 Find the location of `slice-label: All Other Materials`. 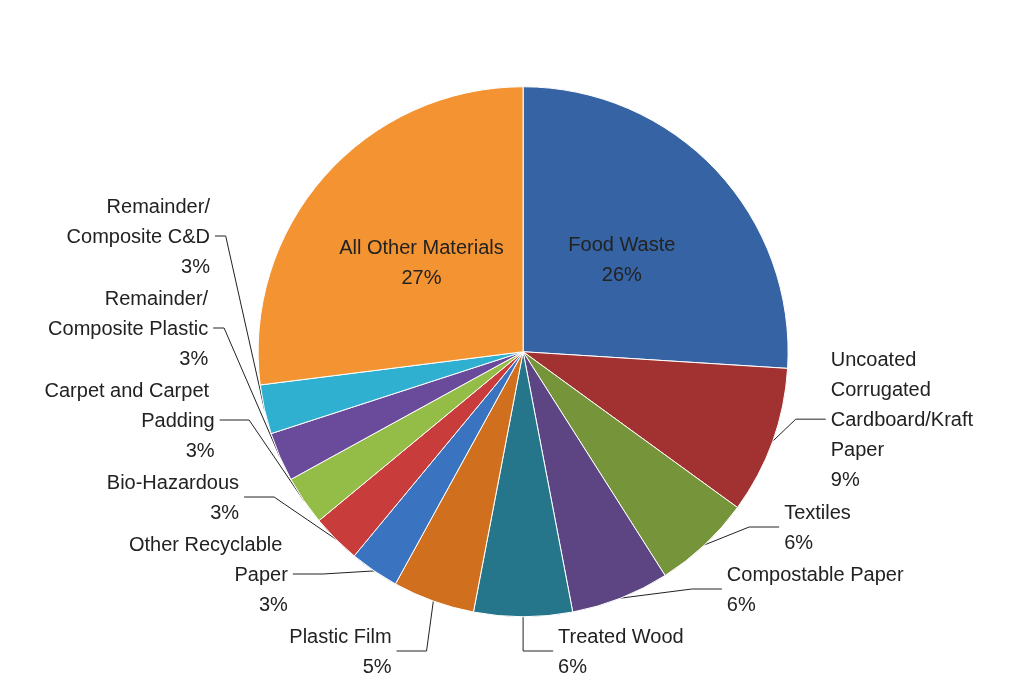

slice-label: All Other Materials is located at coordinates (421, 247).